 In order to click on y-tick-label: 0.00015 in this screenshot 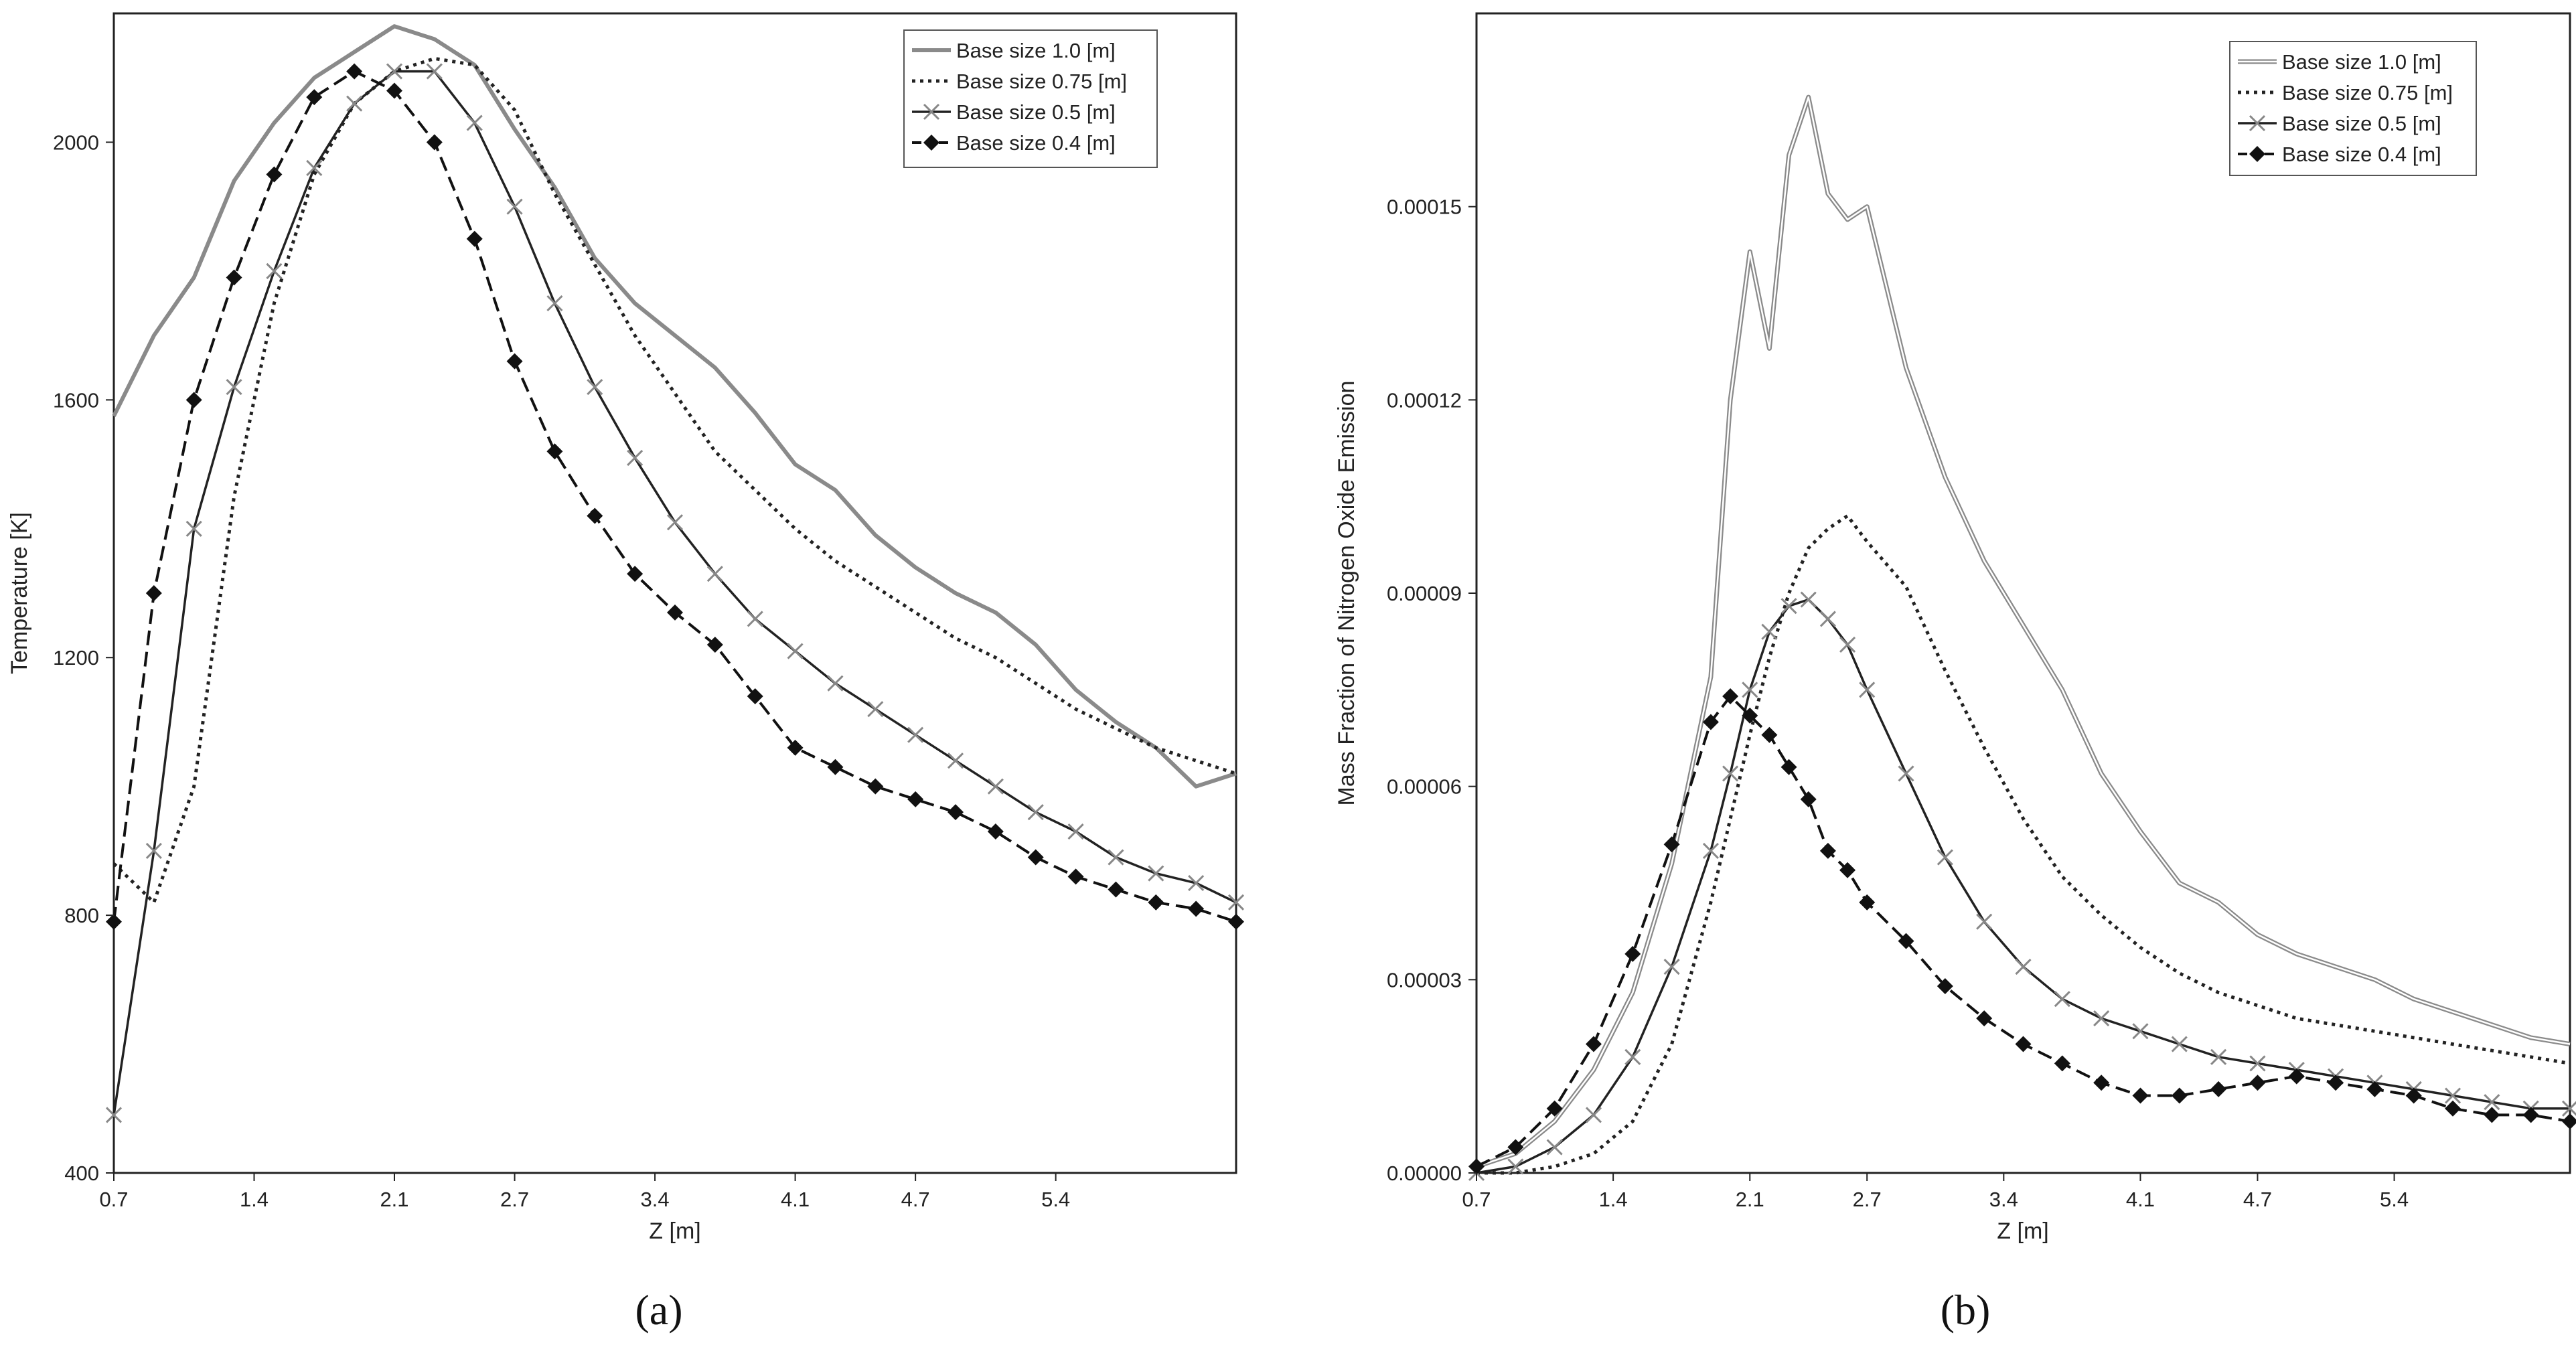, I will do `click(1424, 207)`.